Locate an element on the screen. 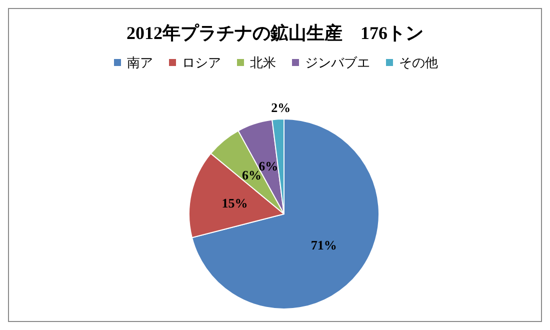  data-label: 2% is located at coordinates (281, 108).